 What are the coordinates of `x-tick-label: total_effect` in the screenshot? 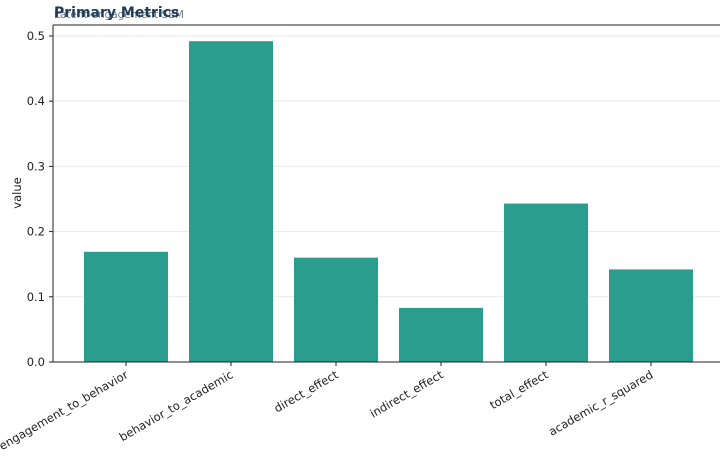 It's located at (519, 389).